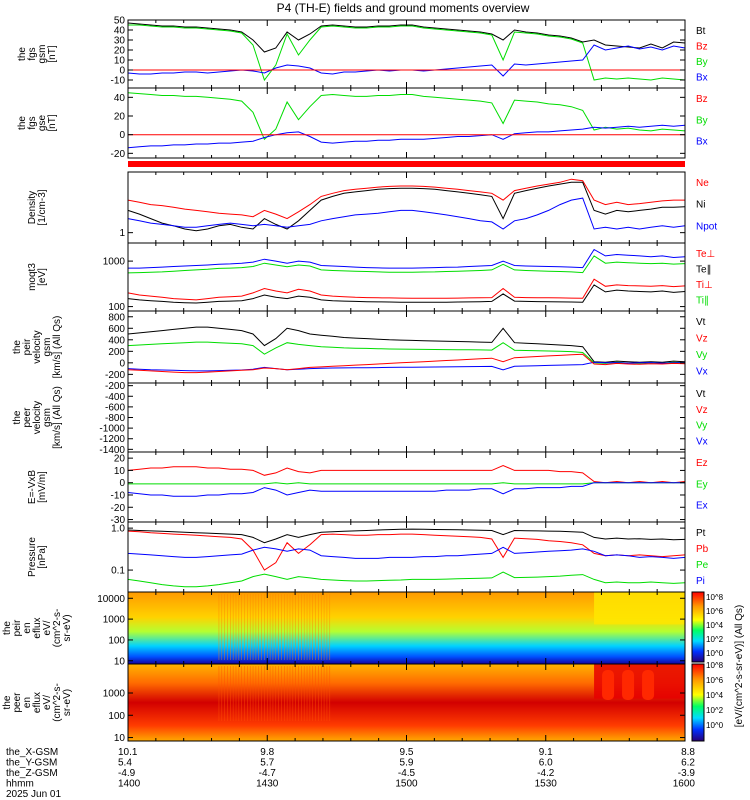 The height and width of the screenshot is (800, 750). What do you see at coordinates (118, 495) in the screenshot?
I see `y-tick-label: -10` at bounding box center [118, 495].